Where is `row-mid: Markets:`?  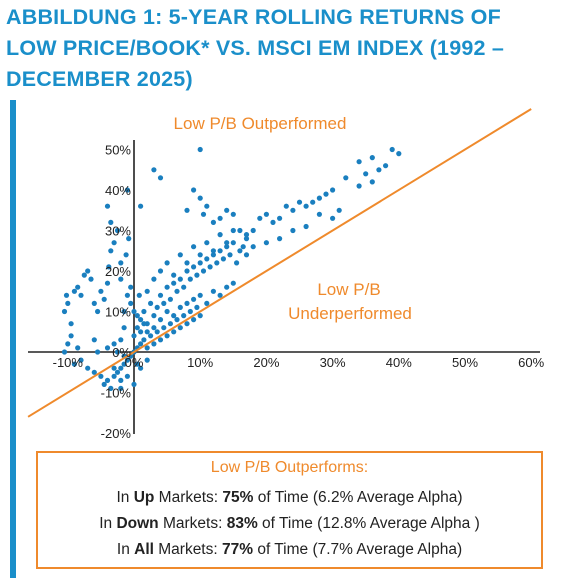 row-mid: Markets: is located at coordinates (187, 549).